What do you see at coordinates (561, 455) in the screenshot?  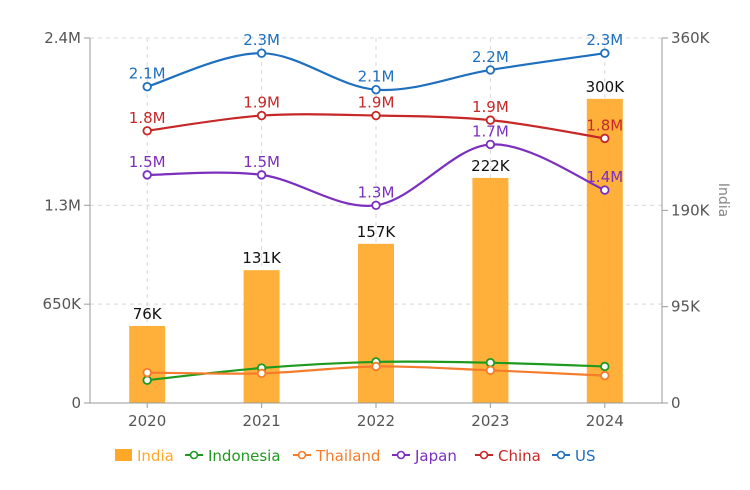 I see `us-legend-marker` at bounding box center [561, 455].